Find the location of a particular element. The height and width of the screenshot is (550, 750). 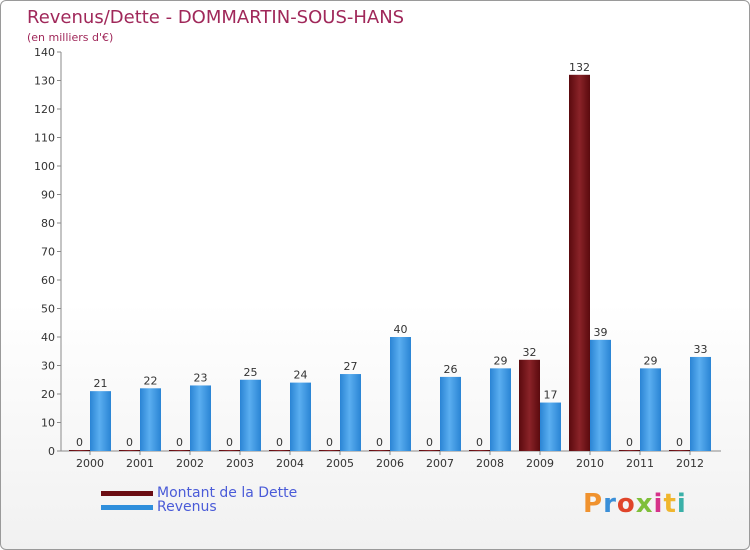

y-tick-label: 20 is located at coordinates (48, 394).